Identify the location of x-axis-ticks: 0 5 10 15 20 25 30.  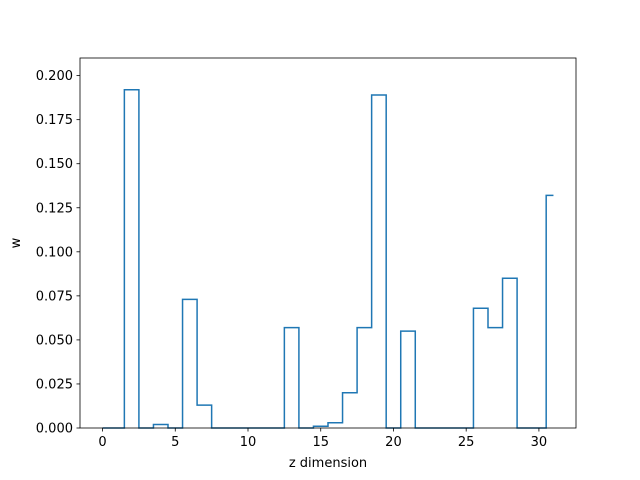
(322, 439).